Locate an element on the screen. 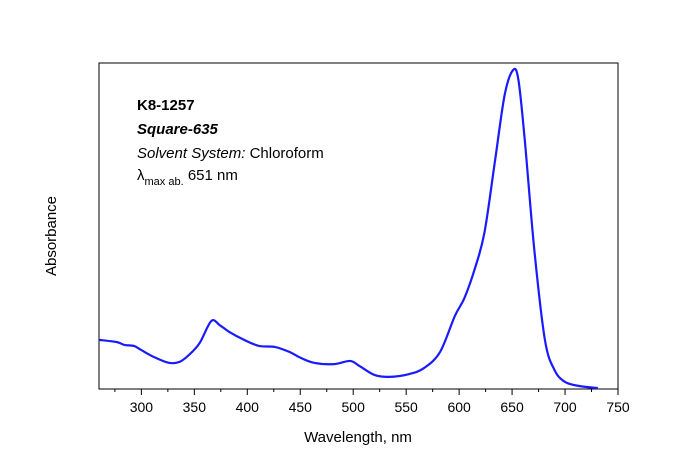 The width and height of the screenshot is (680, 460). y-axis-label: Absorbance is located at coordinates (51, 236).